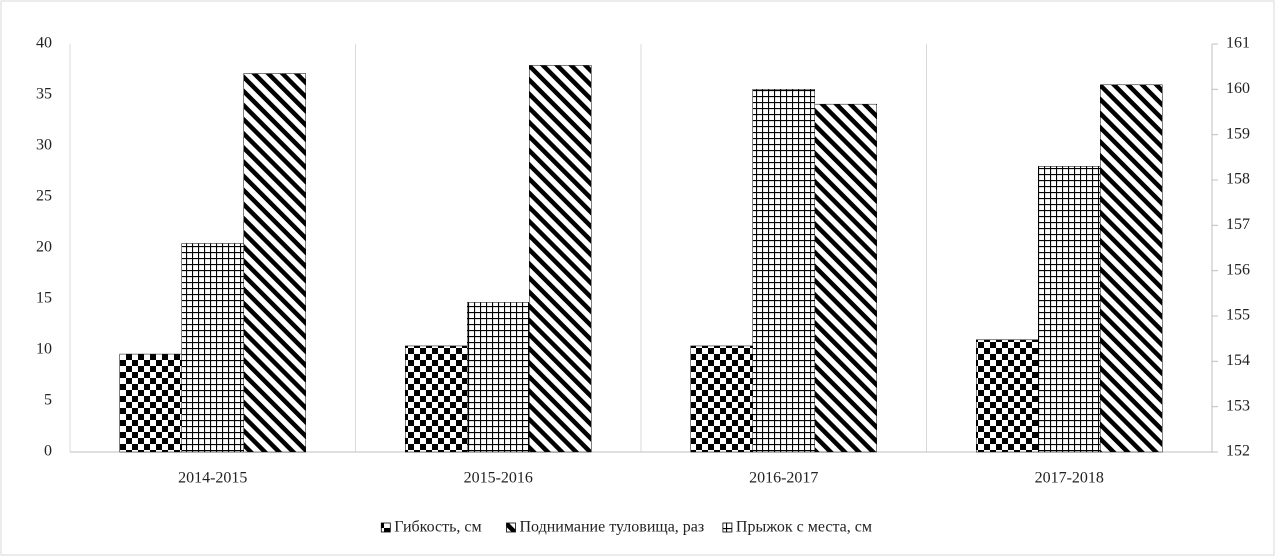 The width and height of the screenshot is (1275, 556). Describe the element at coordinates (783, 478) in the screenshot. I see `x-tick-label: 2016-2017` at that location.